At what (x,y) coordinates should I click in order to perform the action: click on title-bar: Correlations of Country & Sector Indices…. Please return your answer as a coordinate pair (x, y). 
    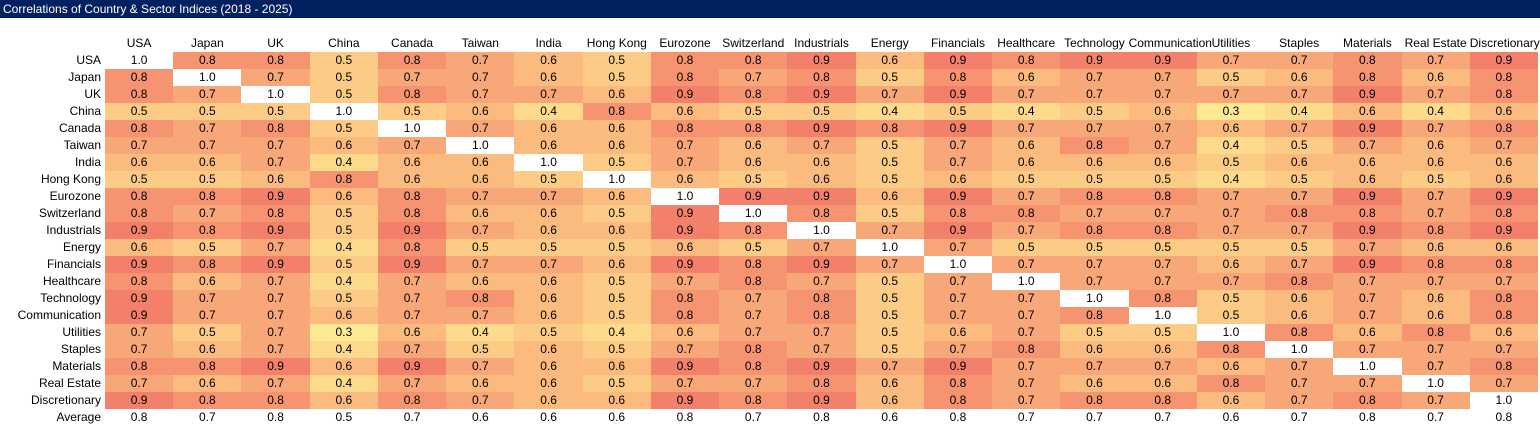
    Looking at the image, I should click on (770, 9).